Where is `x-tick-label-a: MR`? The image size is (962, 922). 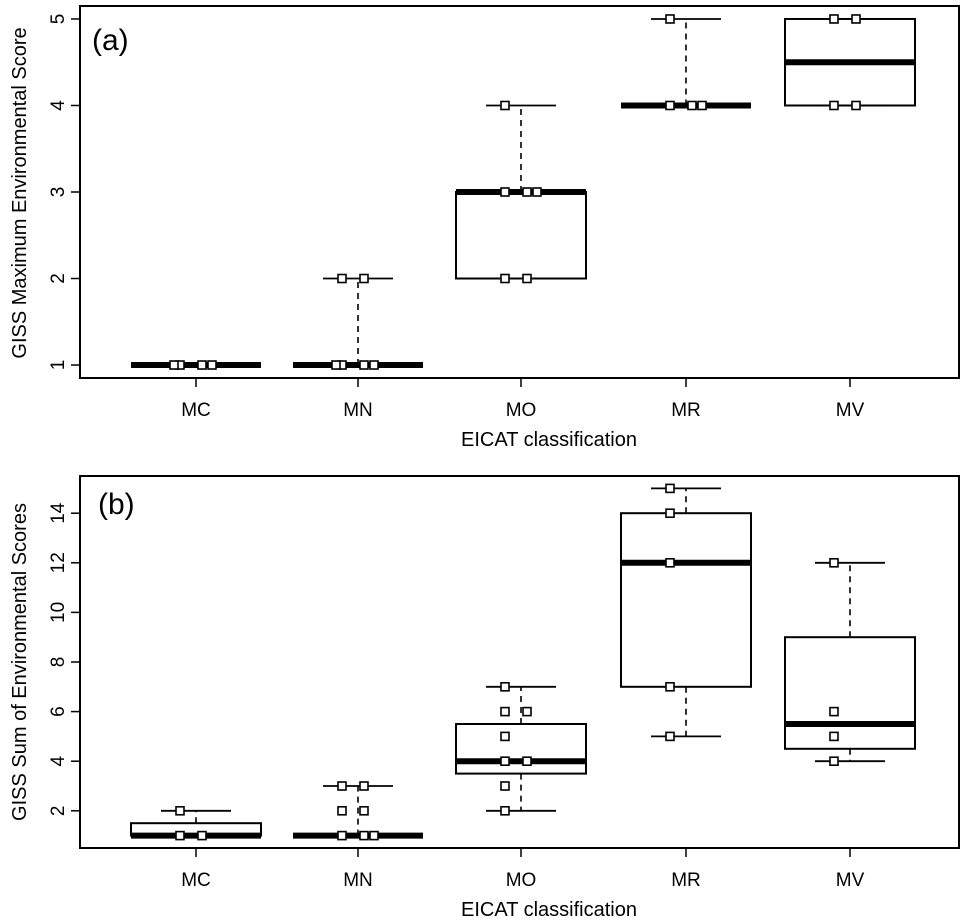
x-tick-label-a: MR is located at coordinates (686, 410).